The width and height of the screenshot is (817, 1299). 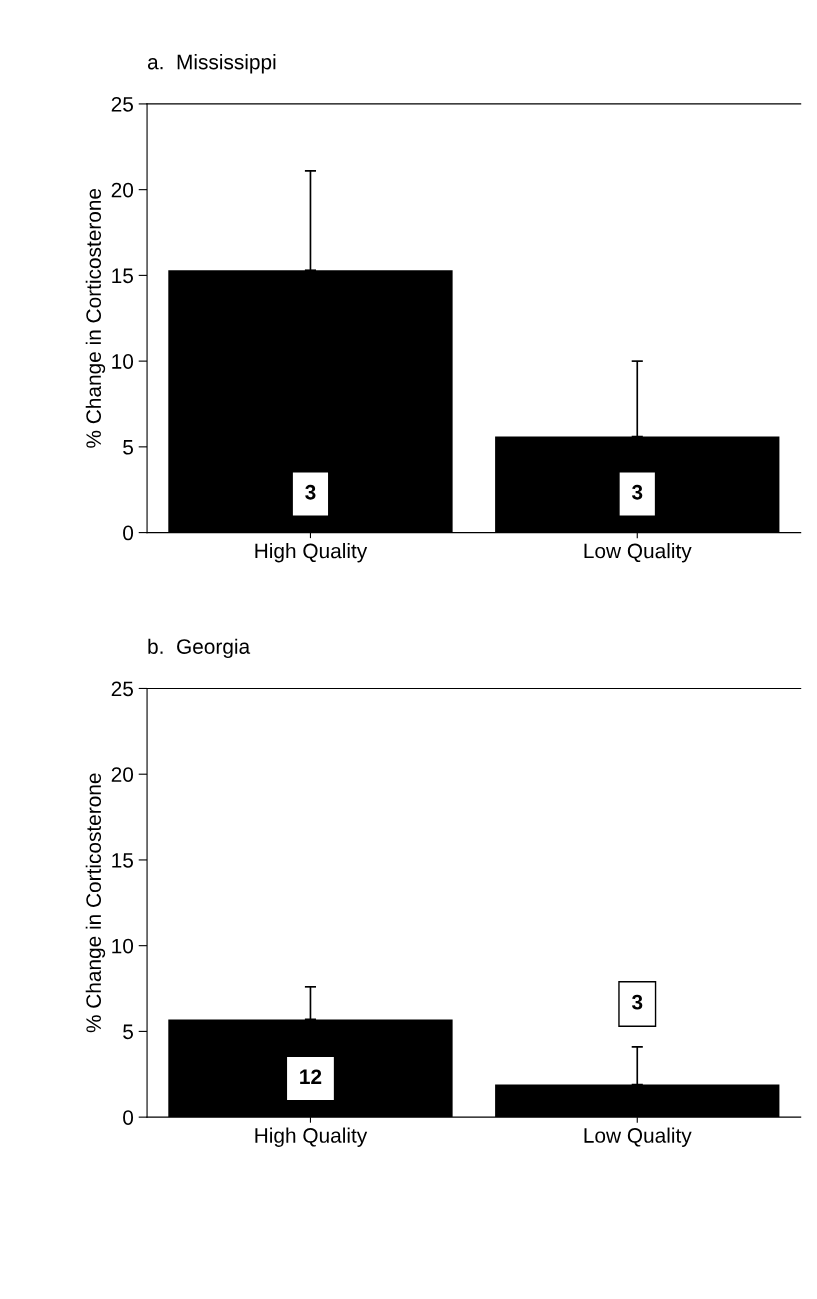 What do you see at coordinates (199, 648) in the screenshot?
I see `chart-title: b. Georgia` at bounding box center [199, 648].